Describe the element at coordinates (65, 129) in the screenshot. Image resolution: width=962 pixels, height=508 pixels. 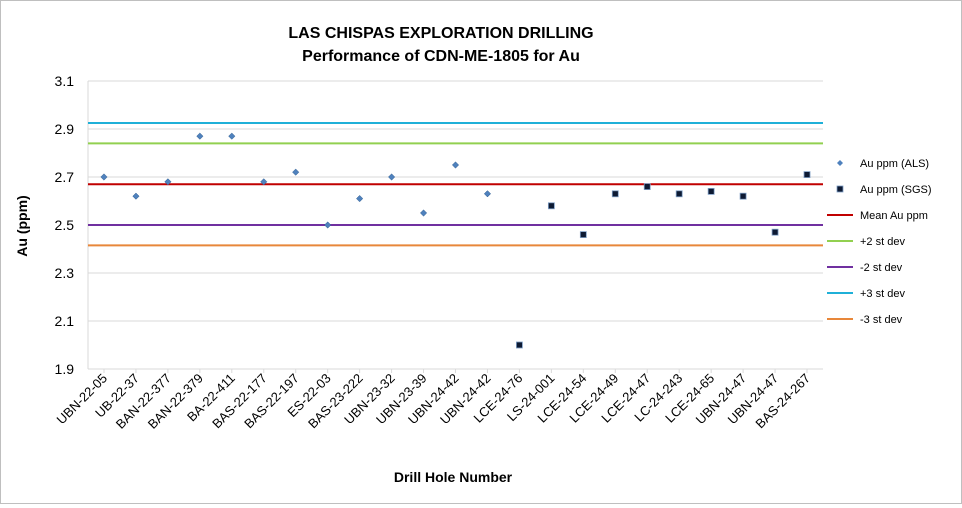
I see `y-tick-label: 2.9` at that location.